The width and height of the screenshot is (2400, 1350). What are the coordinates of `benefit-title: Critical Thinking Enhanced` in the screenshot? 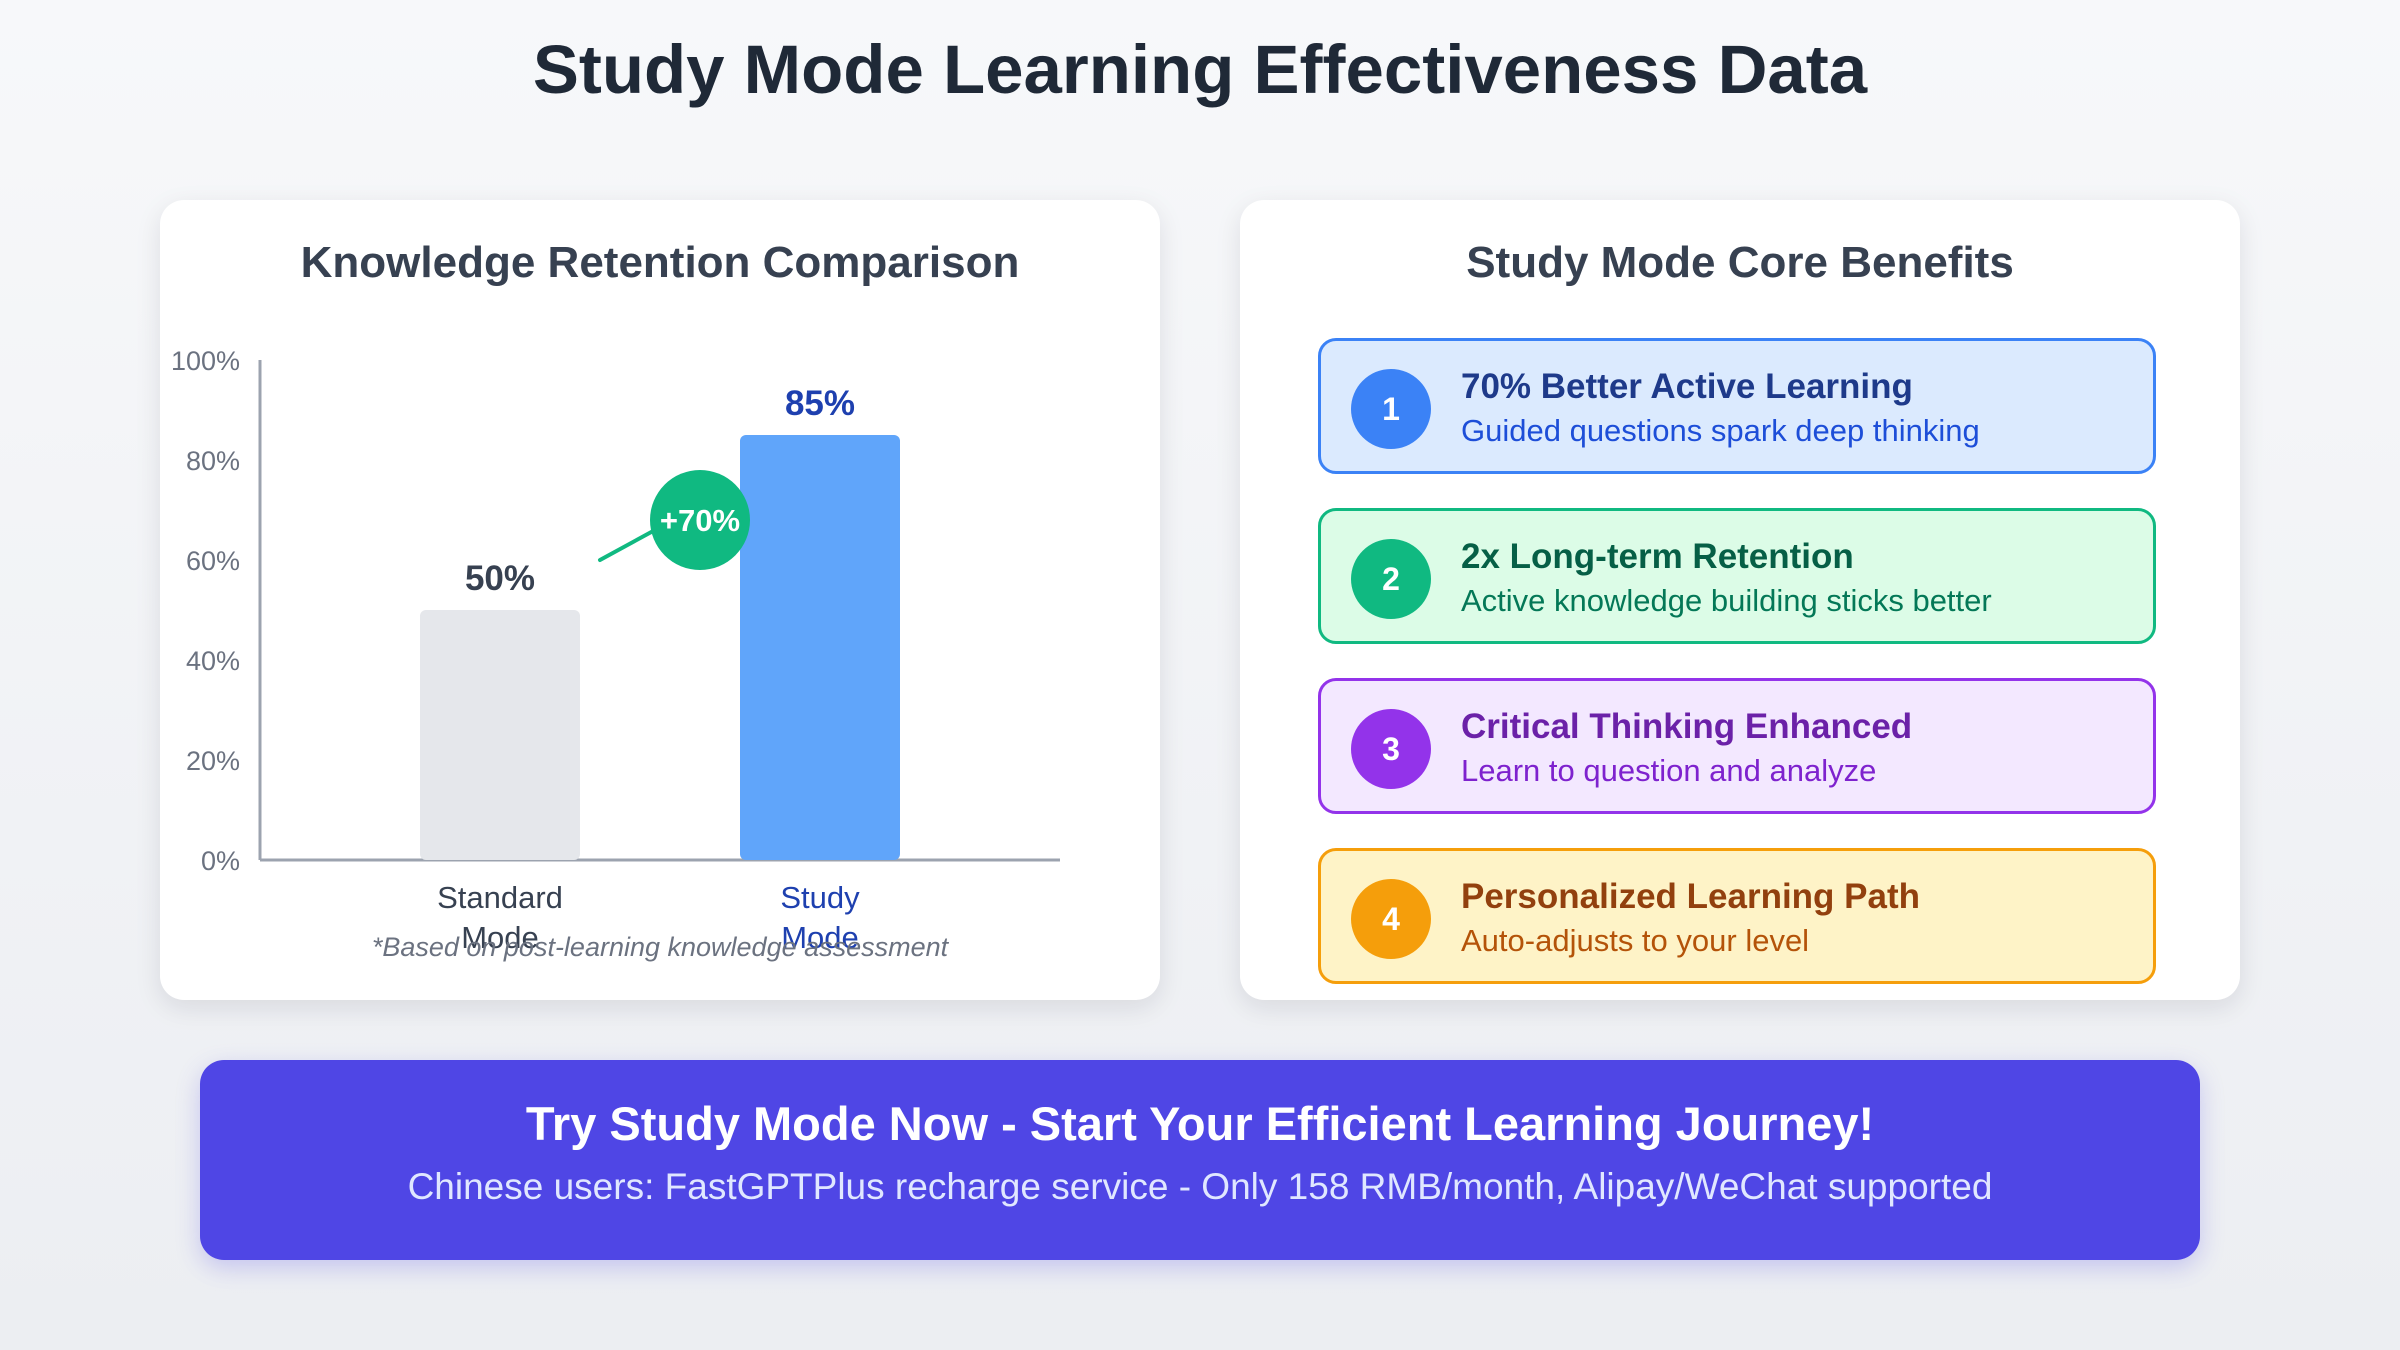 It's located at (1687, 726).